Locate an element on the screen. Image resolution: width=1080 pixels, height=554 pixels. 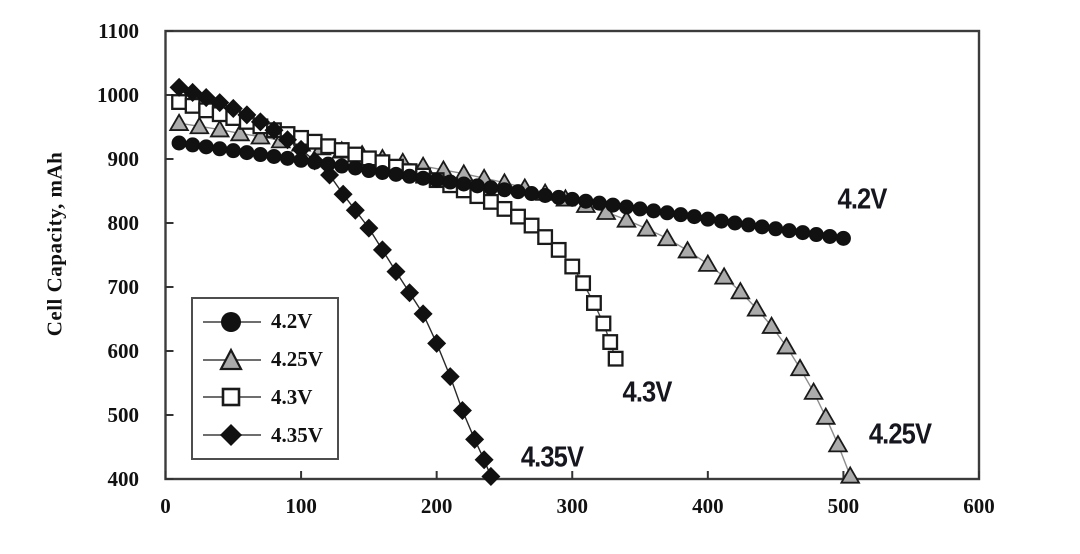
x-tick-label: 600 is located at coordinates (979, 506).